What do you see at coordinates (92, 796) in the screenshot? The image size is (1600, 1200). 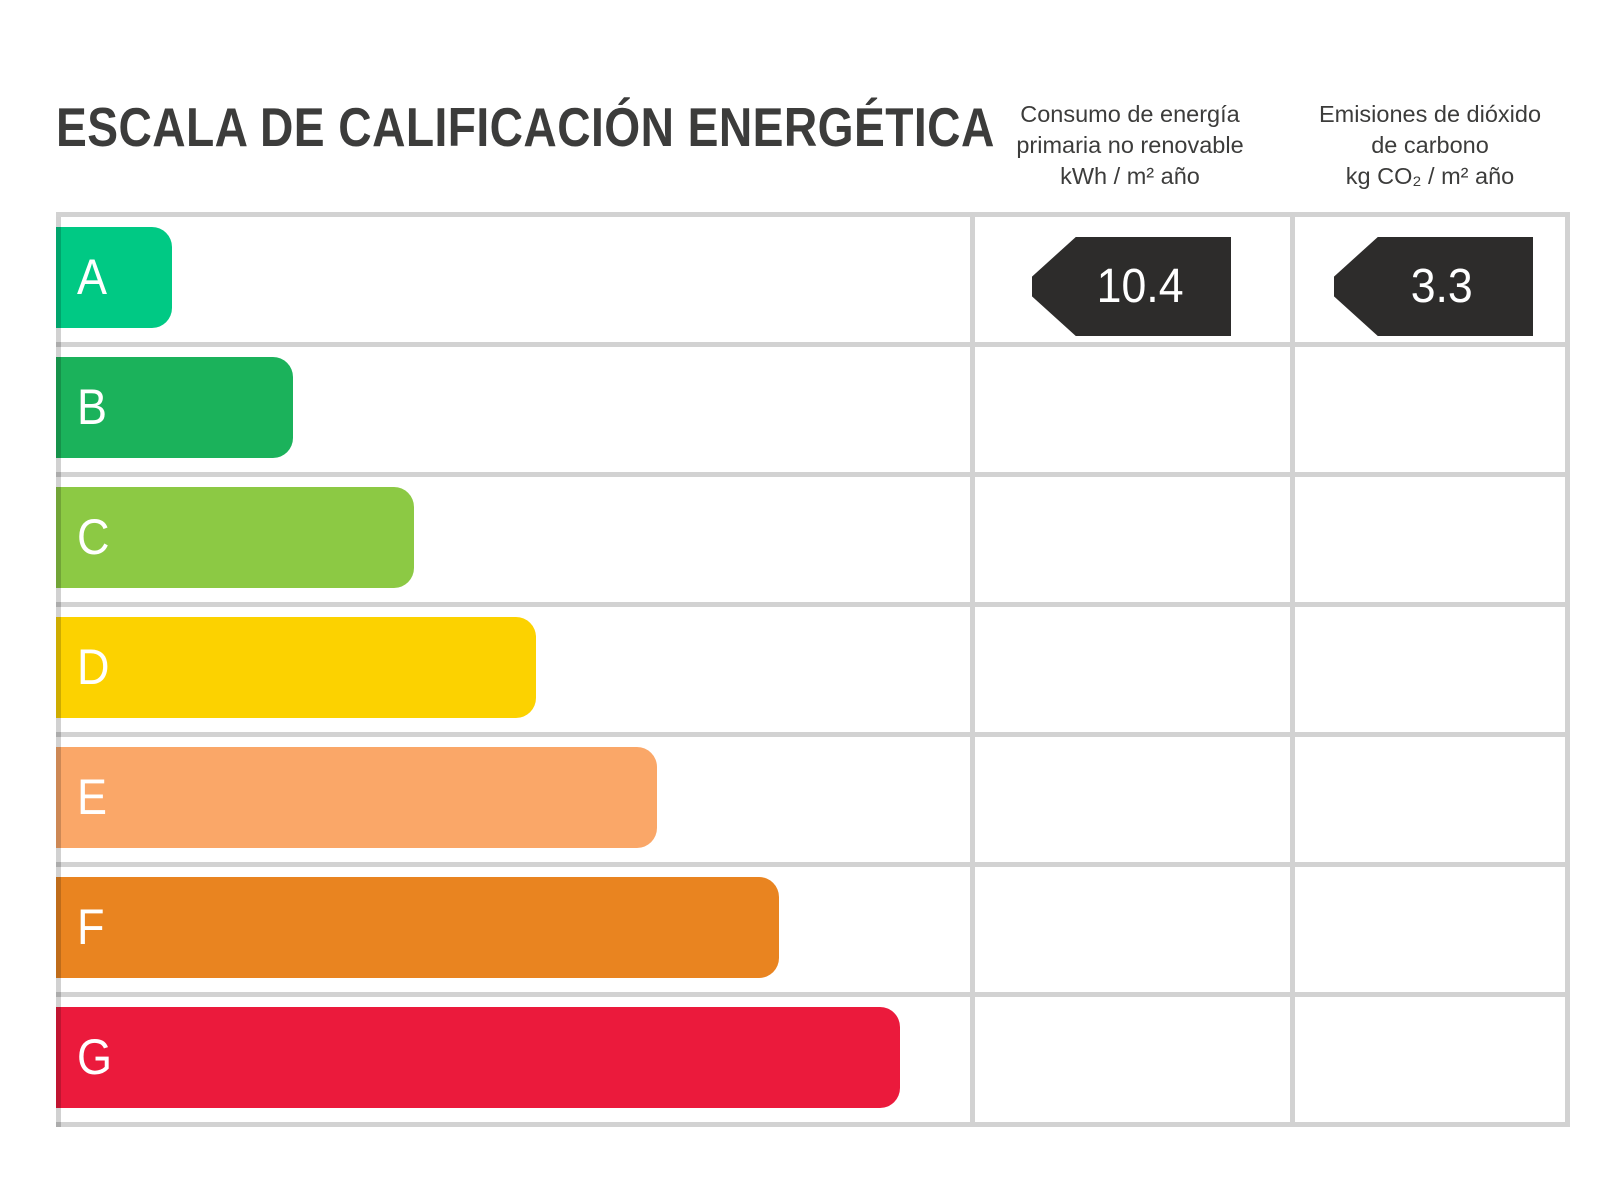 I see `grade-letter: E` at bounding box center [92, 796].